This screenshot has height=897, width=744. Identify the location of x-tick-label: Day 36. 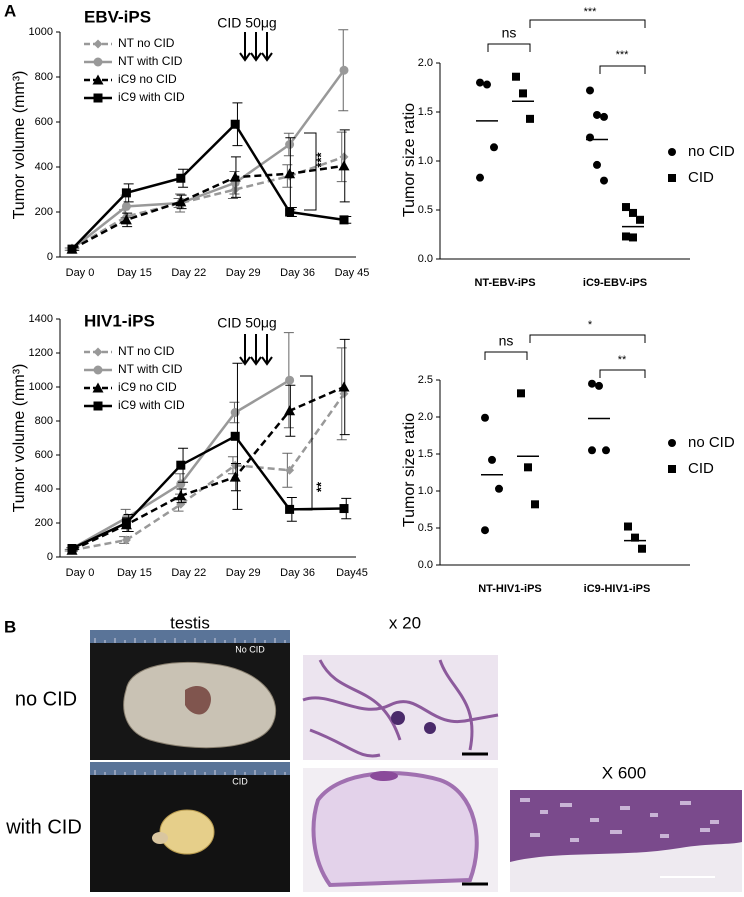
(297, 273).